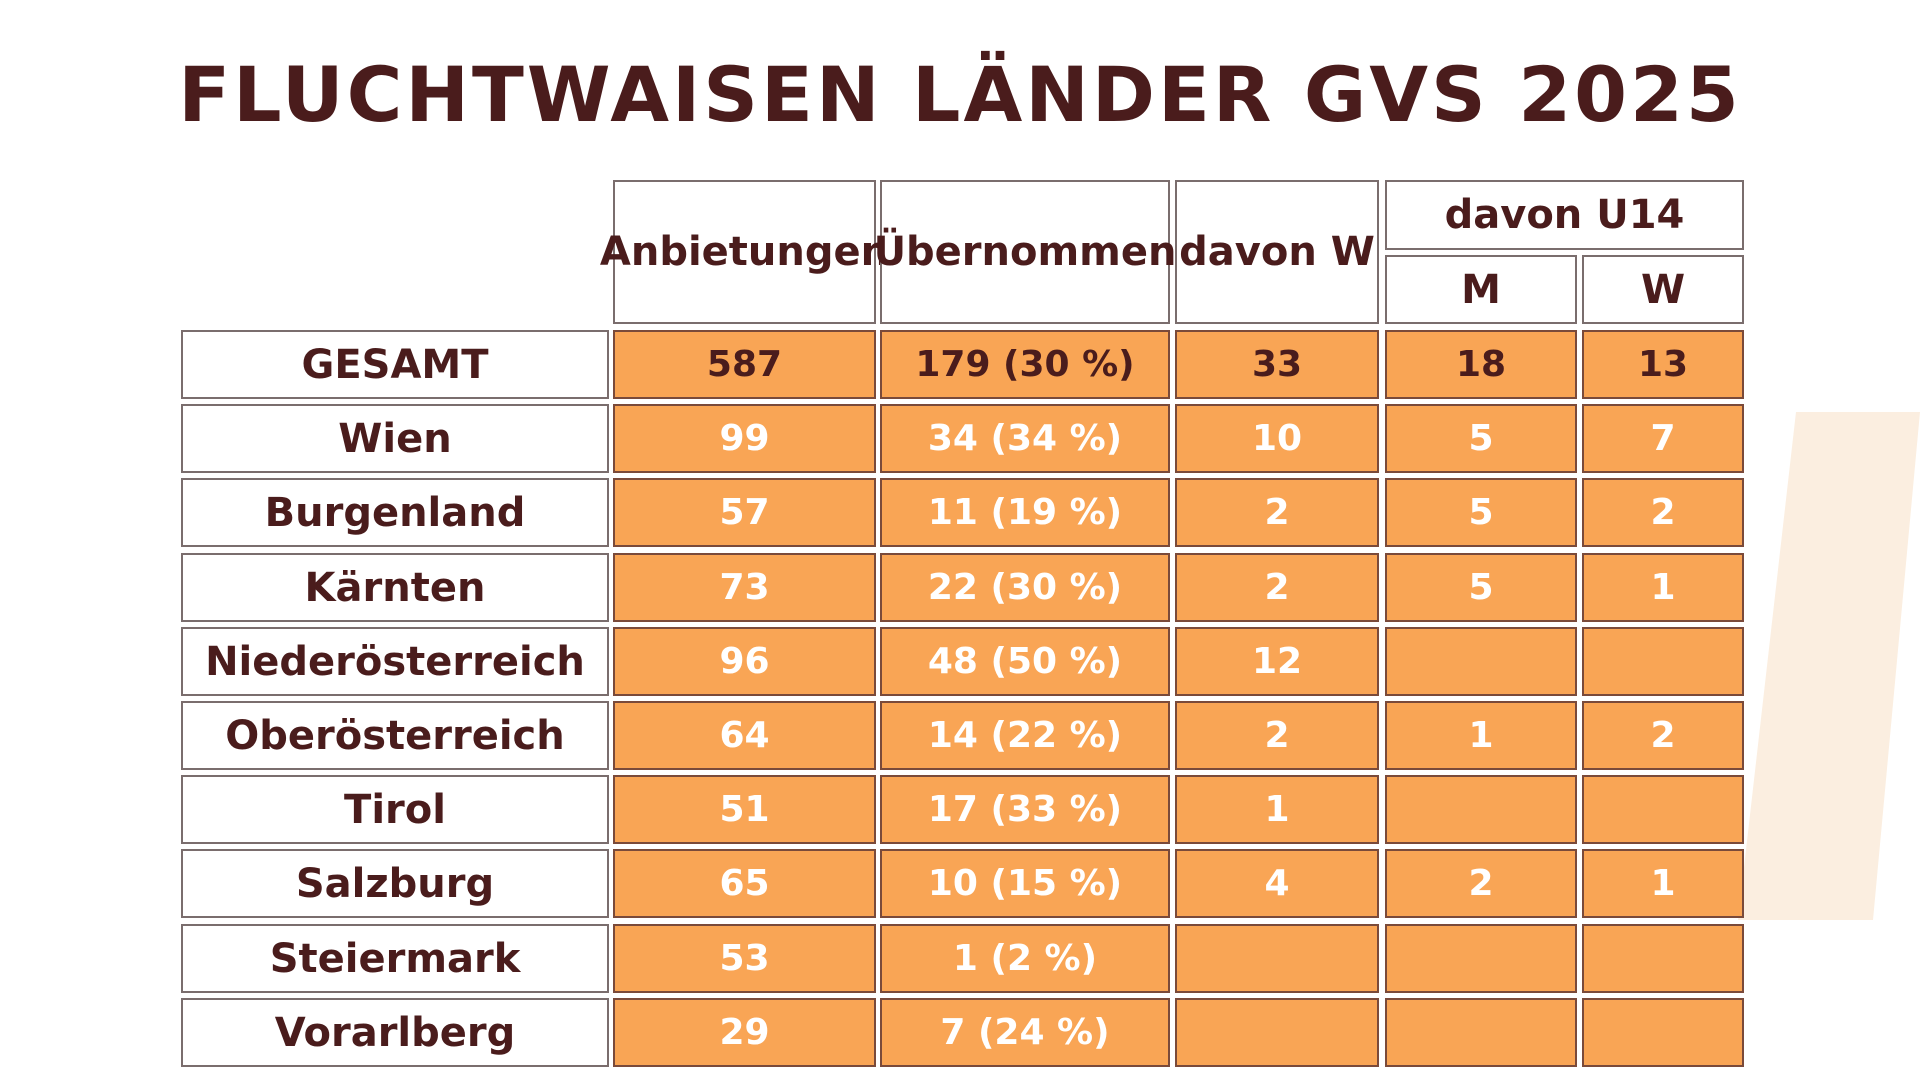 This screenshot has width=1920, height=1080. What do you see at coordinates (744, 661) in the screenshot?
I see `cell-anbietungen: 96` at bounding box center [744, 661].